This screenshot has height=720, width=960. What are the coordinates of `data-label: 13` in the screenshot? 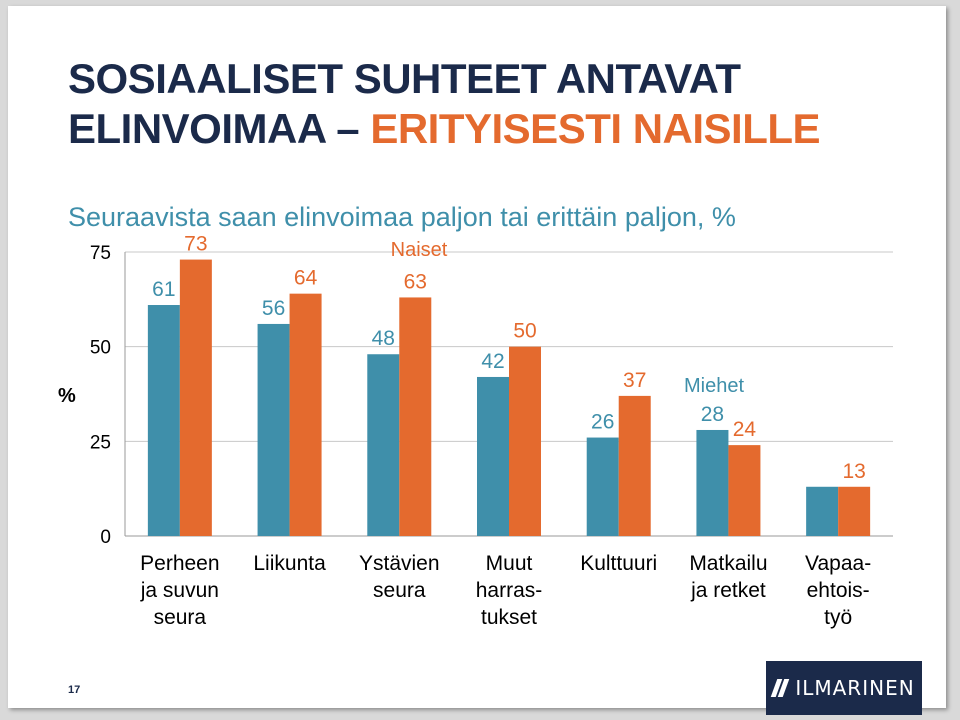 It's located at (853, 471).